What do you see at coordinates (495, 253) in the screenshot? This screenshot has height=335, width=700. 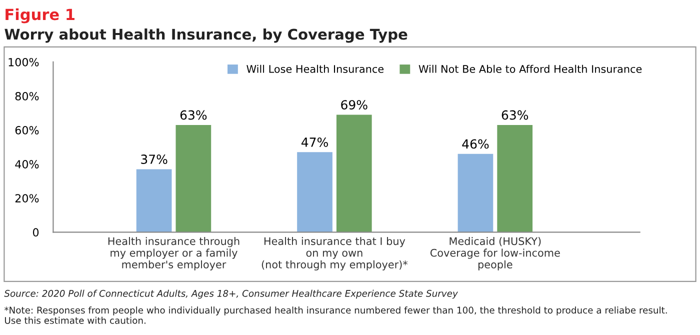 I see `x-tick-label: Medicaid (HUSKY) Coverage for low-income people` at bounding box center [495, 253].